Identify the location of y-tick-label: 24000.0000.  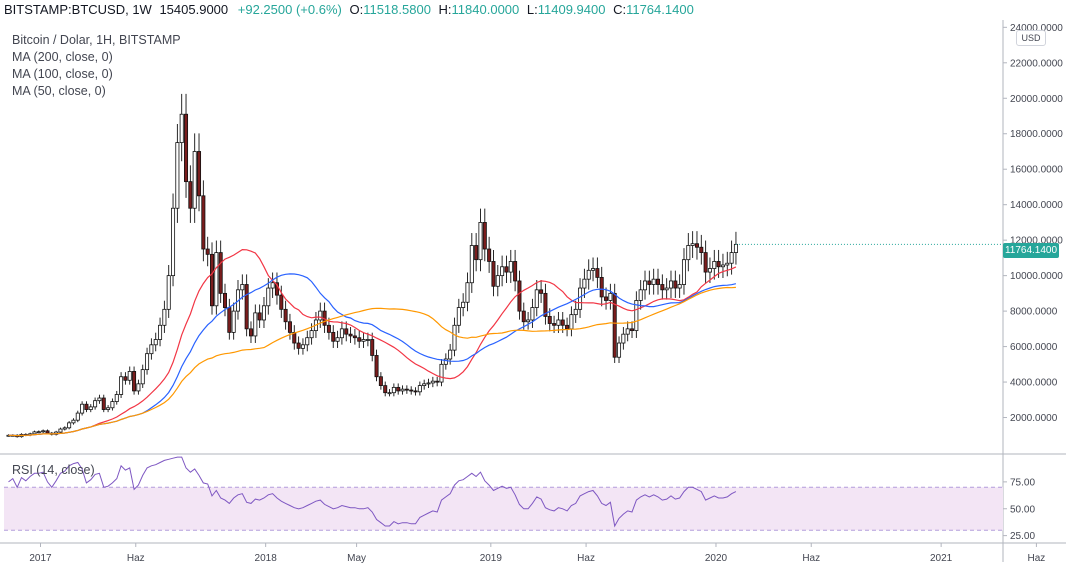
(1036, 28).